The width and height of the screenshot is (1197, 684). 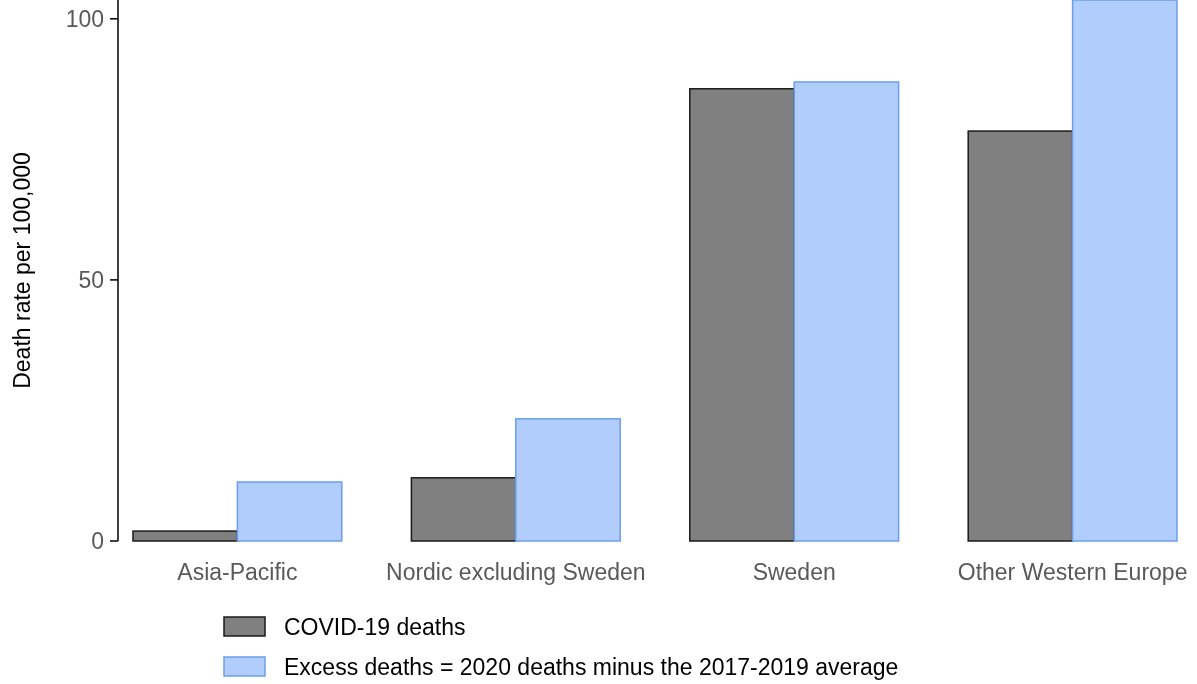 I want to click on x-tick-label: Other Western Europe, so click(x=1072, y=572).